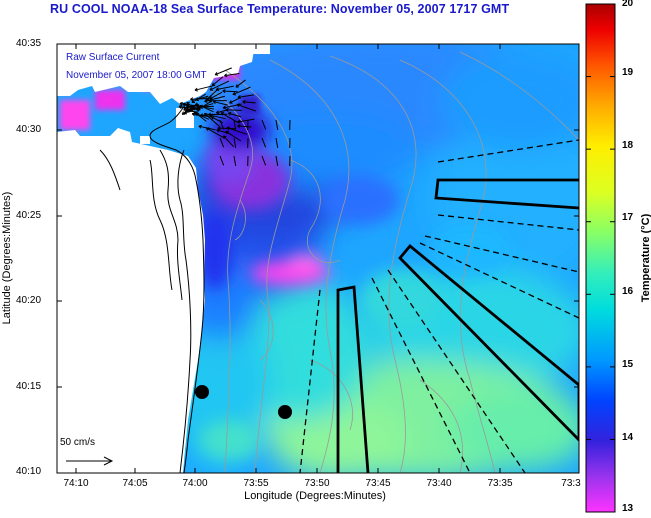 This screenshot has height=518, width=651. I want to click on current-vectors, so click(234, 117).